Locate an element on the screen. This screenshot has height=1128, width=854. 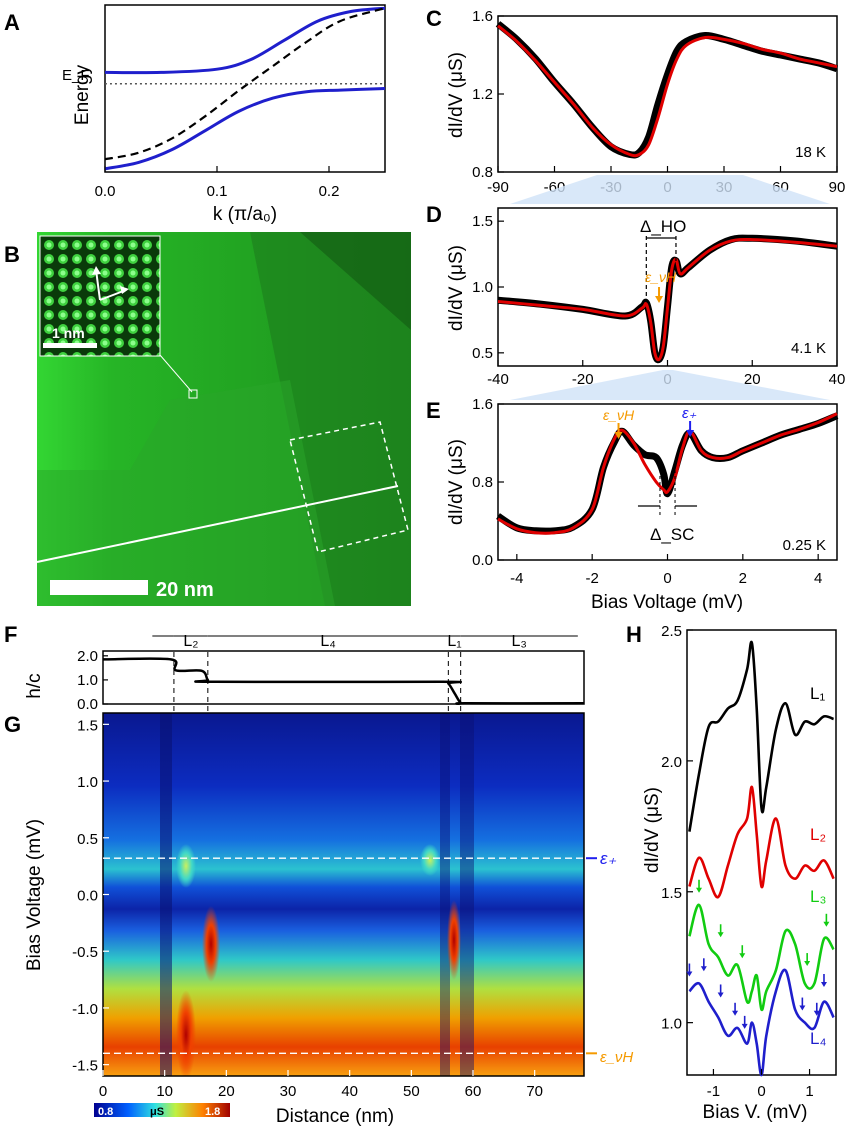
panel-e-ylabel: dI/dV (μS) is located at coordinates (456, 482).